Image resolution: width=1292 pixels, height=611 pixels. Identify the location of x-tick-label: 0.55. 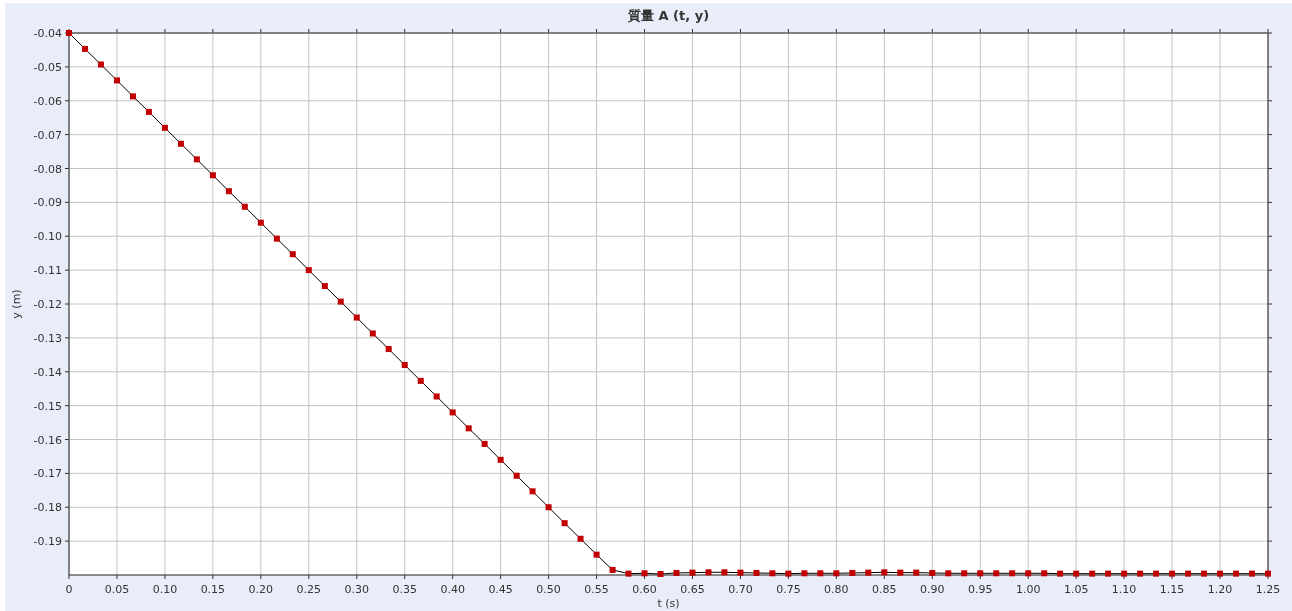
(596, 589).